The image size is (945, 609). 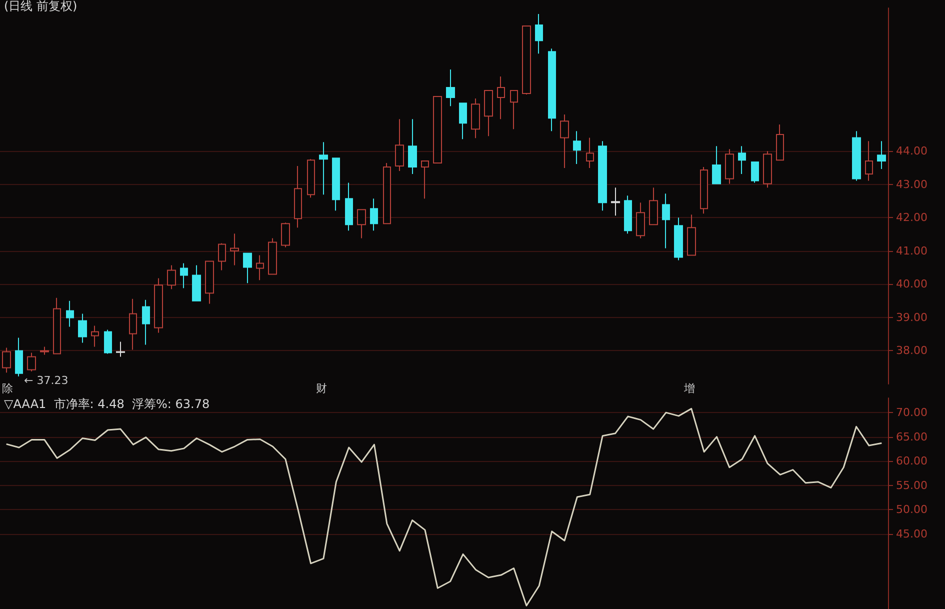 What do you see at coordinates (689, 388) in the screenshot?
I see `annotation: 增` at bounding box center [689, 388].